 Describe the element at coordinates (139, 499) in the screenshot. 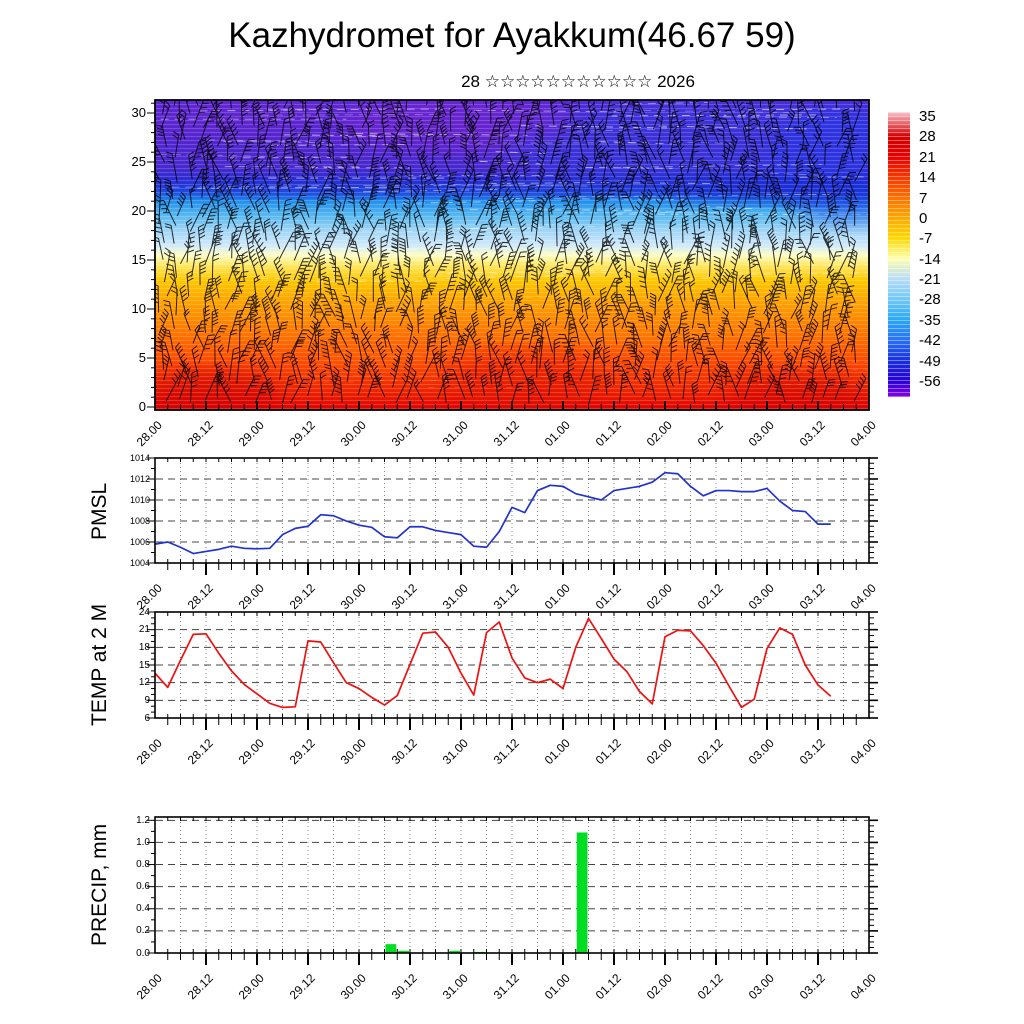

I see `pmsl-y-tick-label: 1010` at that location.